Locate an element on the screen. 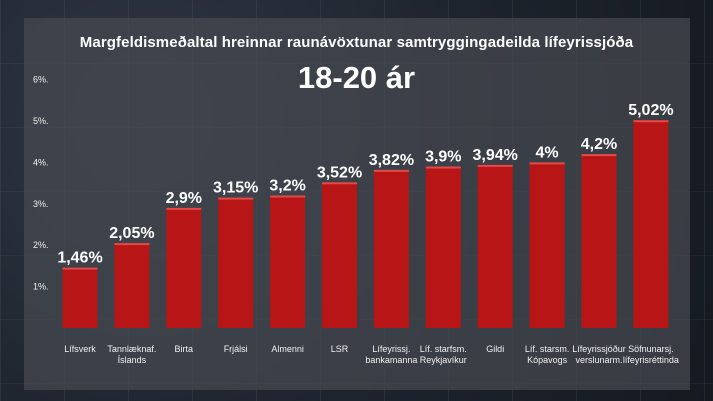 This screenshot has width=713, height=401. category-label: Reykjavíkur is located at coordinates (443, 360).